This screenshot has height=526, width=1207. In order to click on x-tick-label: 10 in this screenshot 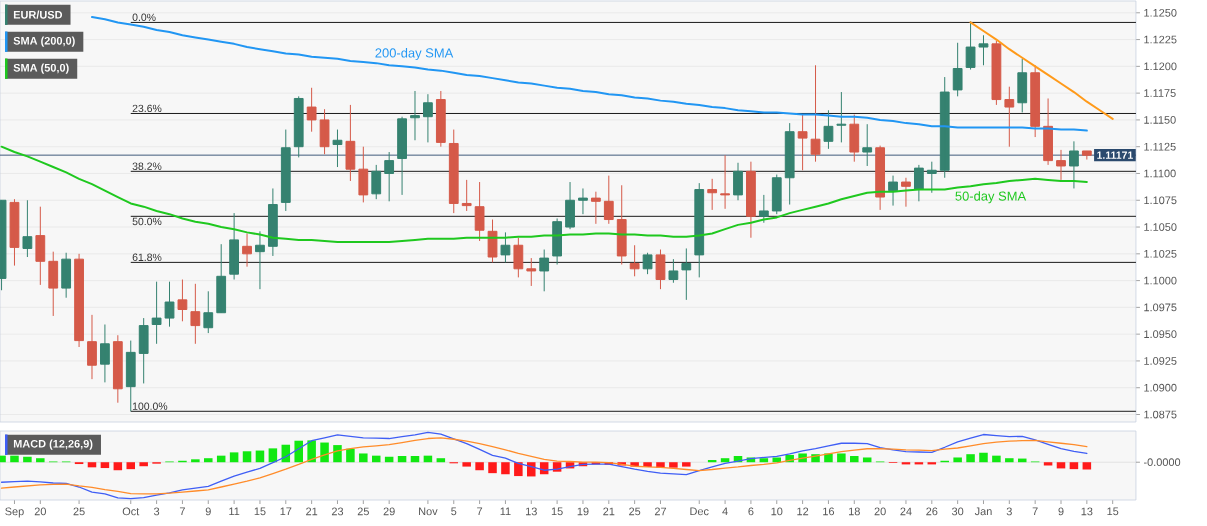, I will do `click(777, 511)`.